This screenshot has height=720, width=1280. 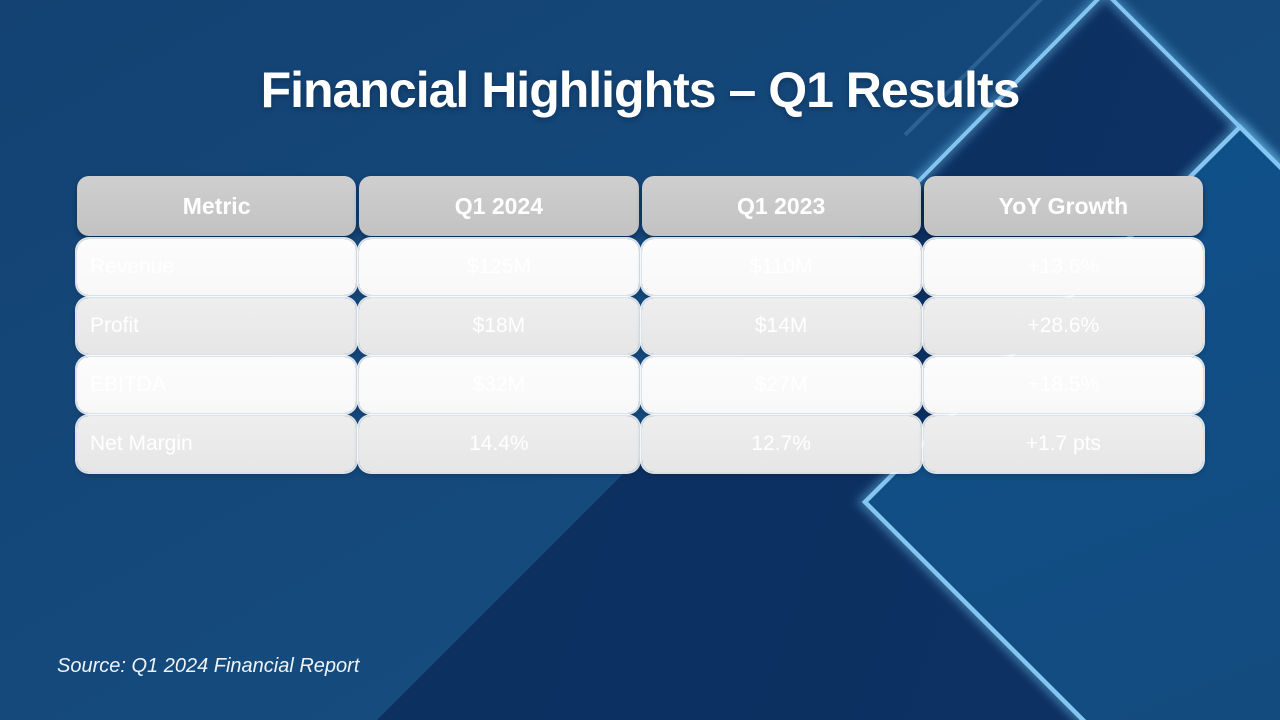 I want to click on value-cell: +1.7 pts, so click(x=1063, y=444).